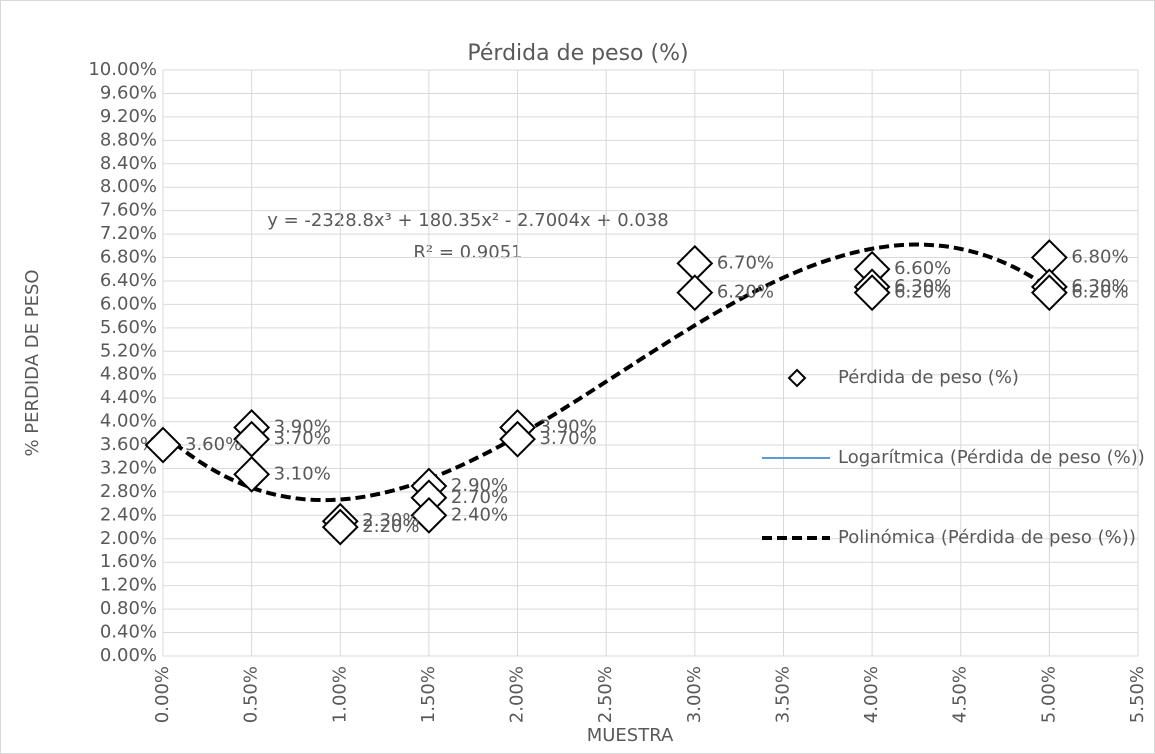  I want to click on x-tick-label: 1.00%, so click(339, 694).